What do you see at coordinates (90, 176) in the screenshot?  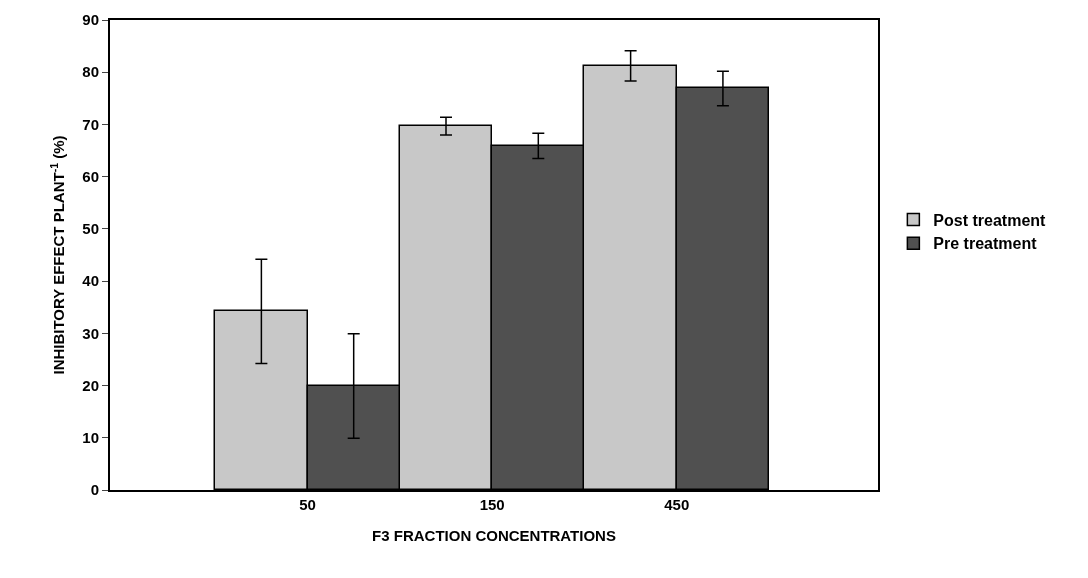 I see `y-tick-label: 60` at bounding box center [90, 176].